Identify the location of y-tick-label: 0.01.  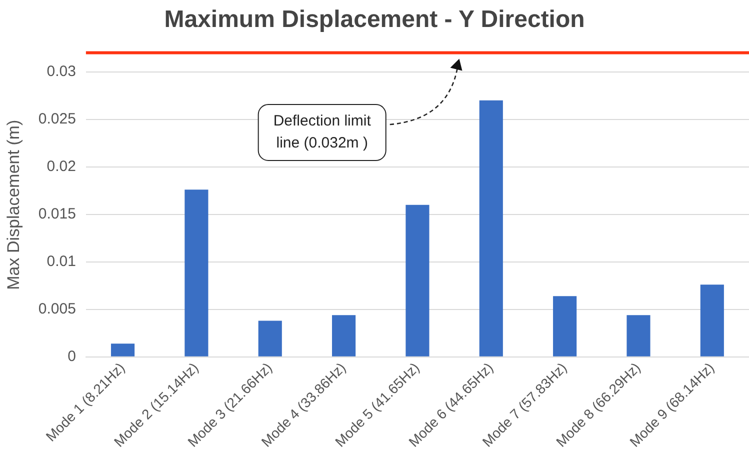
(61, 261).